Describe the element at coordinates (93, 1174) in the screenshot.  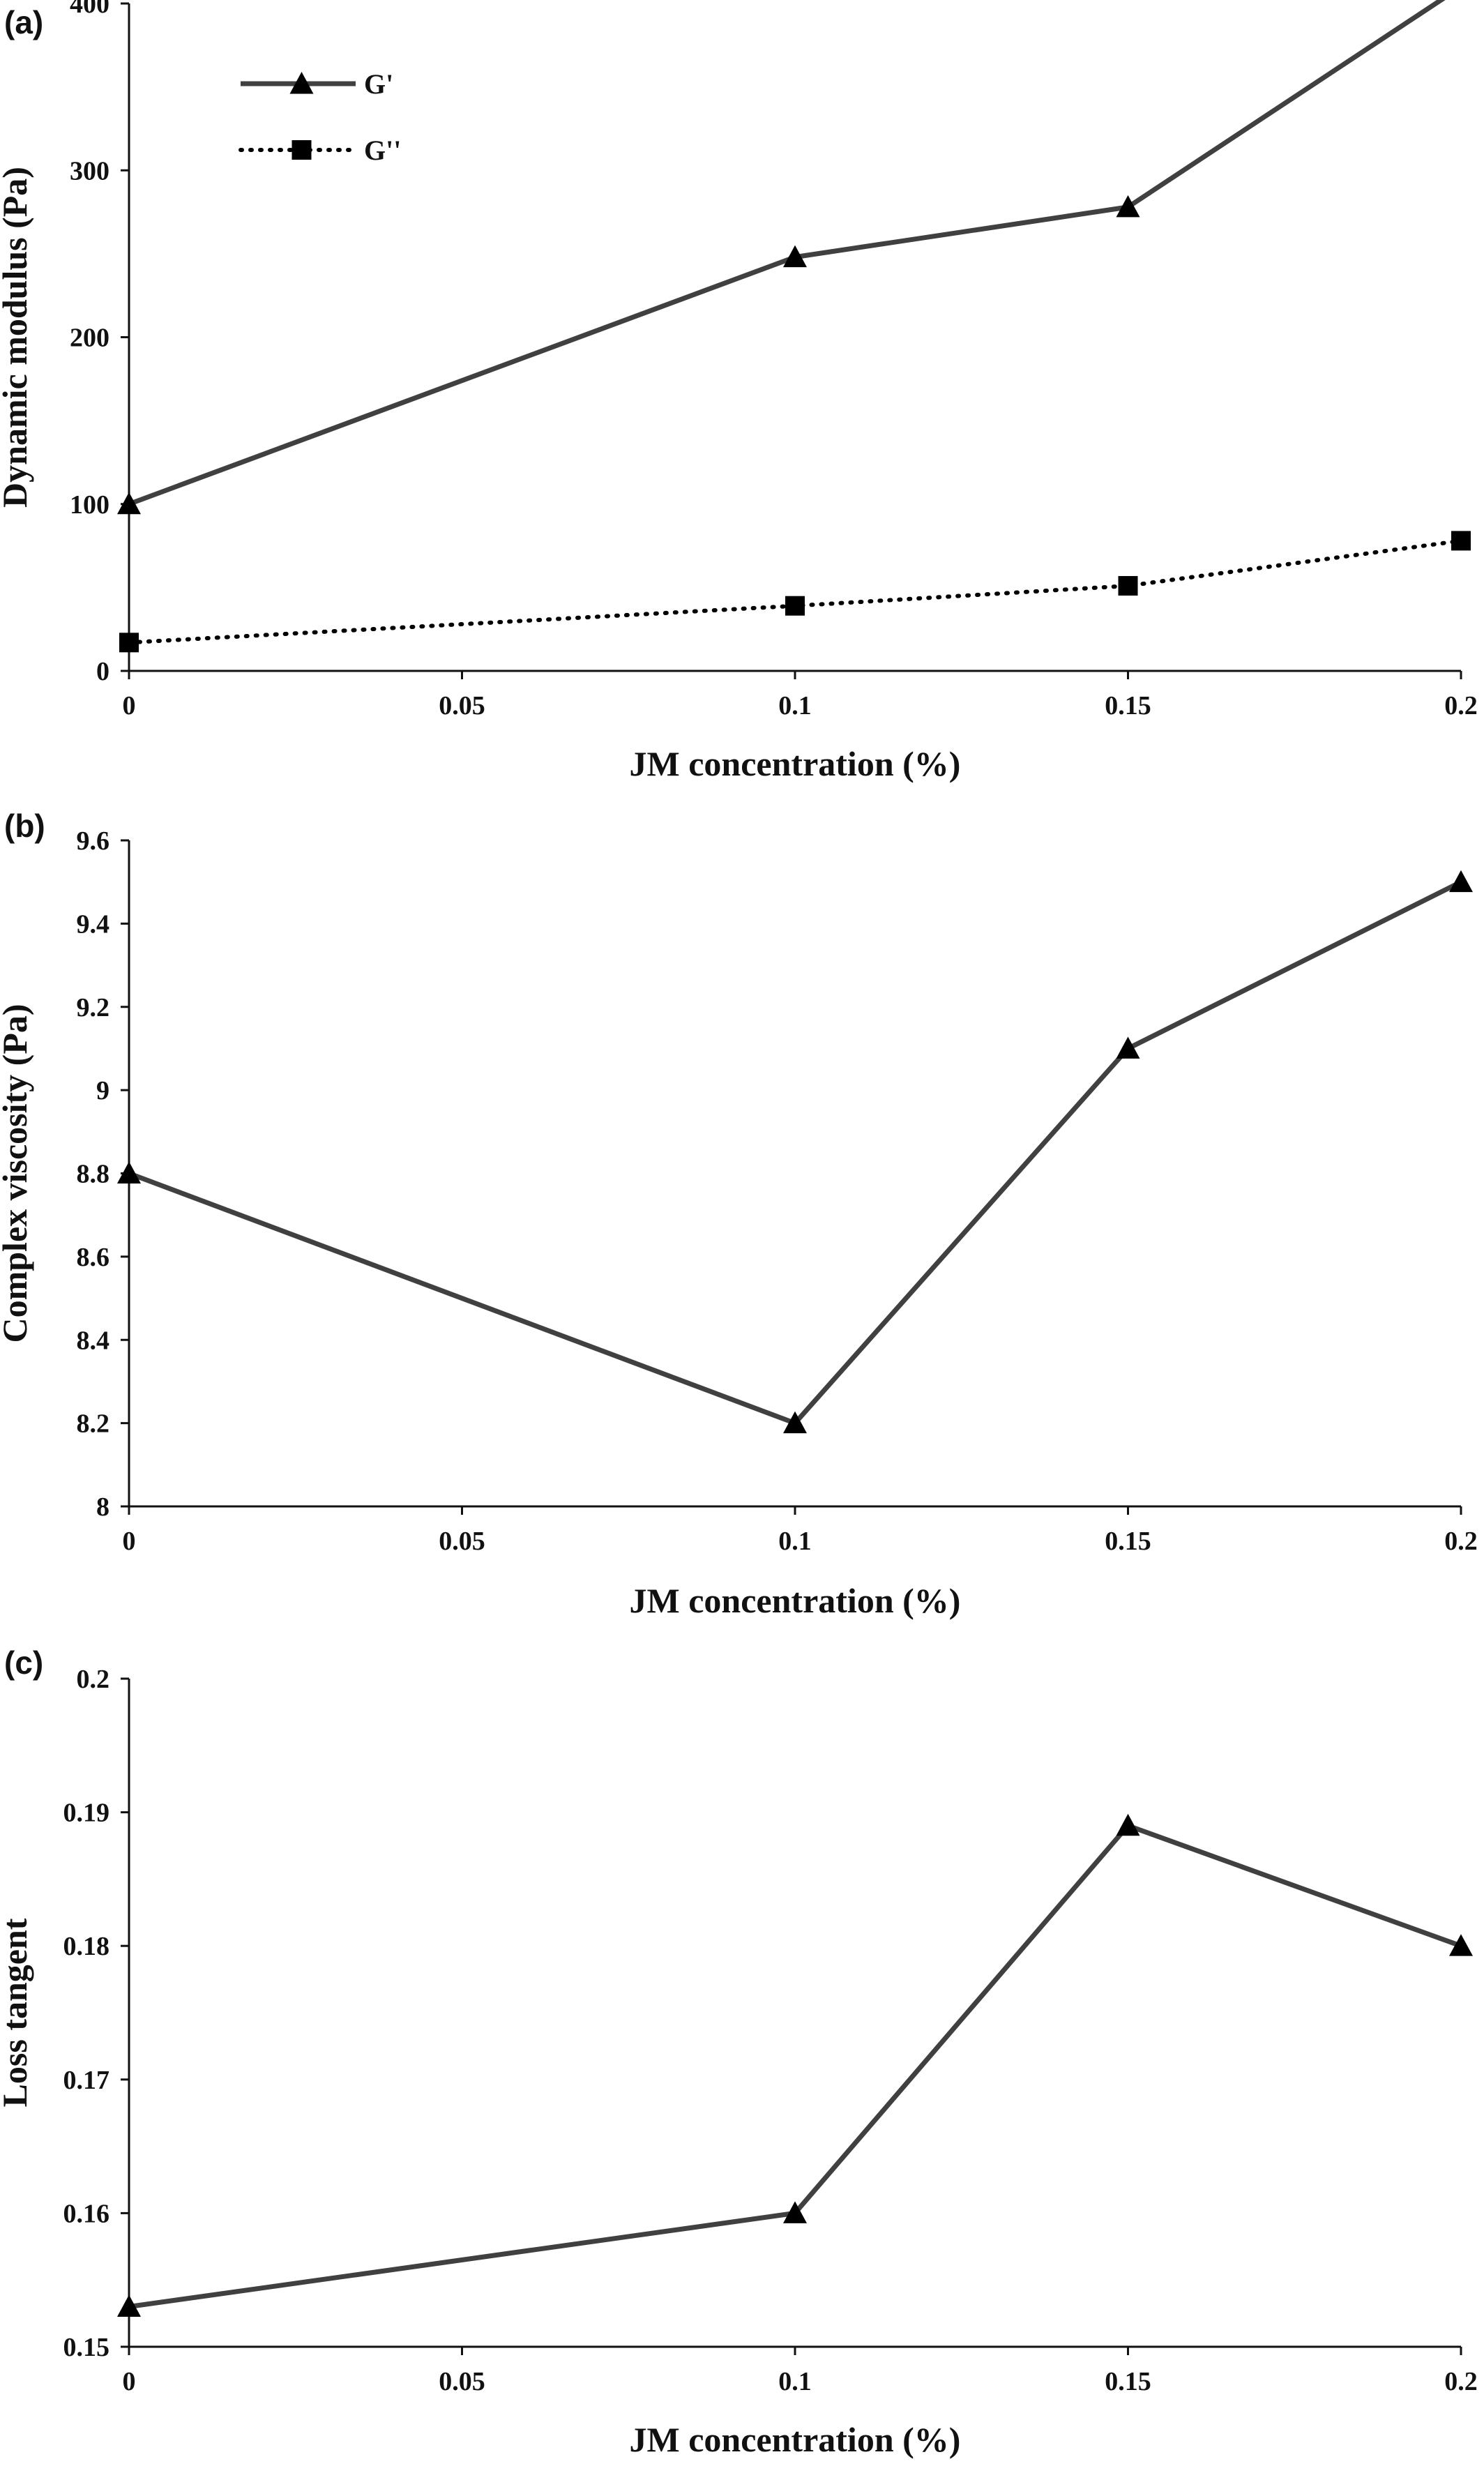
I see `y-tick-label: 8.8` at that location.